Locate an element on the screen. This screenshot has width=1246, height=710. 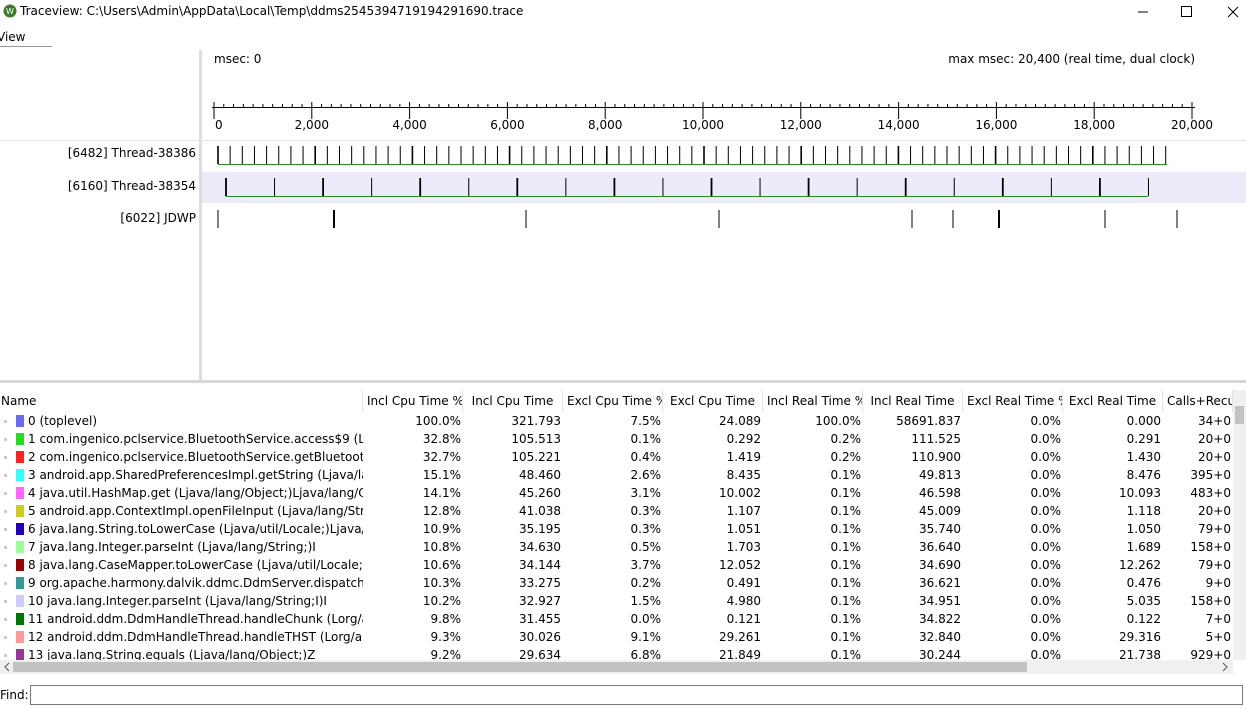
column-header: Calls+Recur is located at coordinates (1198, 401).